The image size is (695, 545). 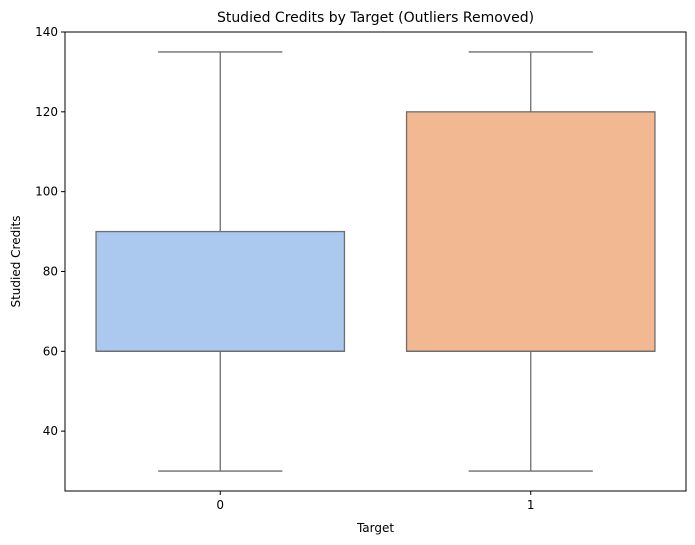 I want to click on y-tick-label: 40, so click(x=50, y=431).